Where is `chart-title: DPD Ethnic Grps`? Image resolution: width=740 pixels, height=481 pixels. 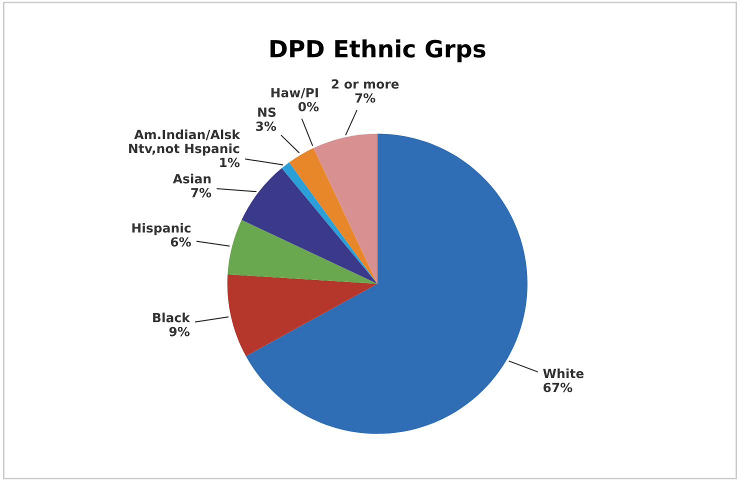
chart-title: DPD Ethnic Grps is located at coordinates (378, 50).